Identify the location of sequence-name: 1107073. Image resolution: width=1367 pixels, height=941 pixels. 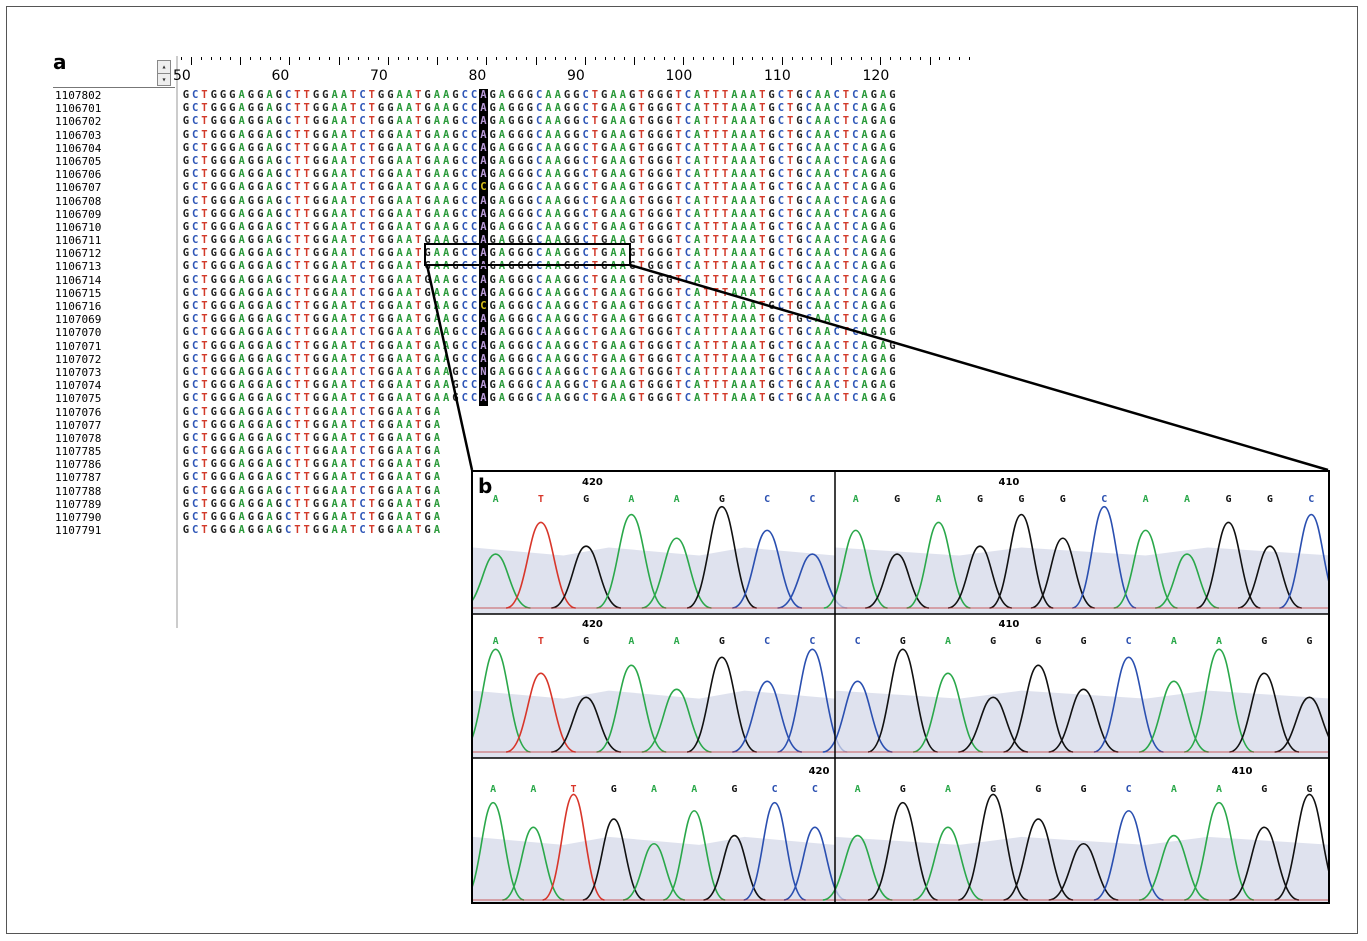
(78, 372).